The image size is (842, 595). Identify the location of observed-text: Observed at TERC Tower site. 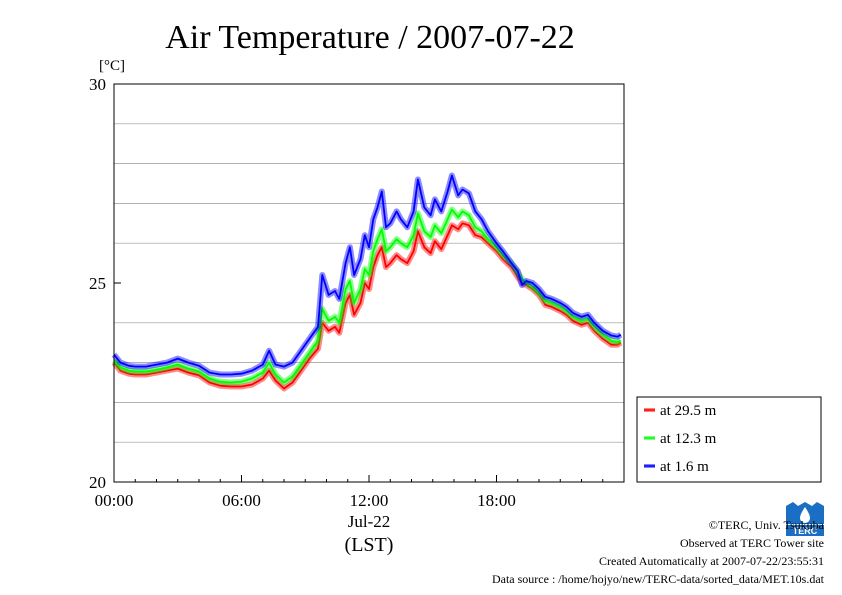
(751, 543).